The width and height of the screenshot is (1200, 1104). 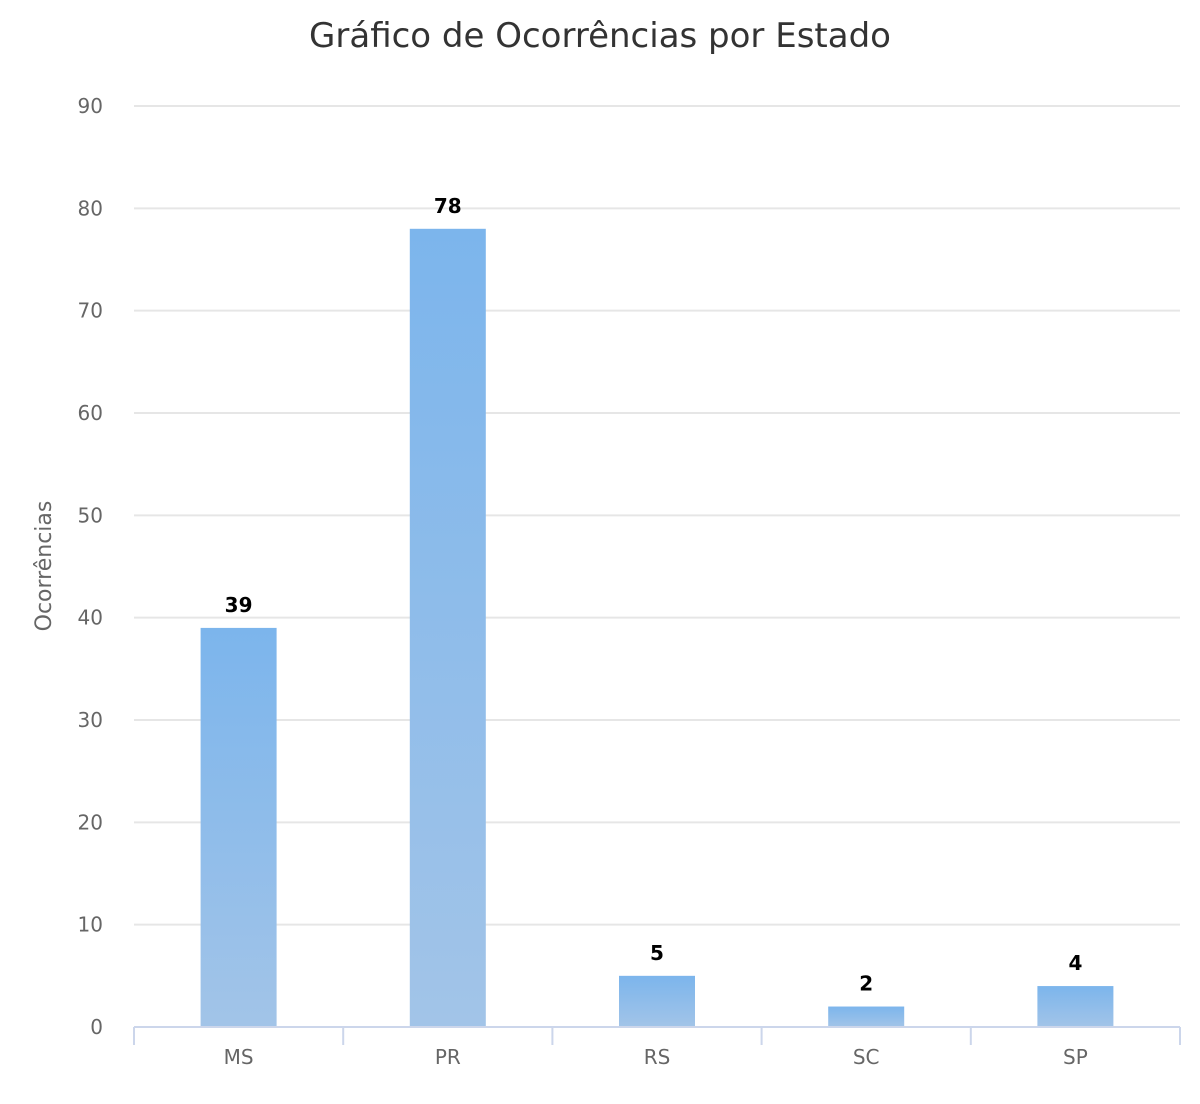 I want to click on y-axis-title: Ocorrências, so click(x=44, y=566).